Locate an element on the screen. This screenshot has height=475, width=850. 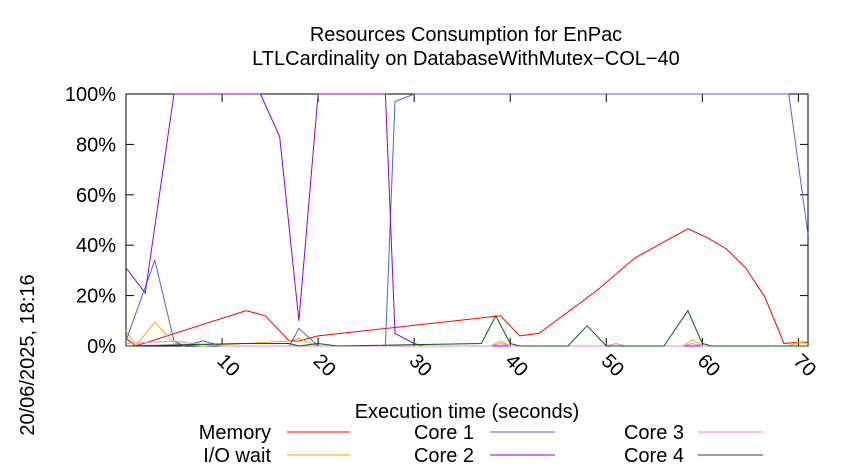
x-tick-label: 20 is located at coordinates (324, 365).